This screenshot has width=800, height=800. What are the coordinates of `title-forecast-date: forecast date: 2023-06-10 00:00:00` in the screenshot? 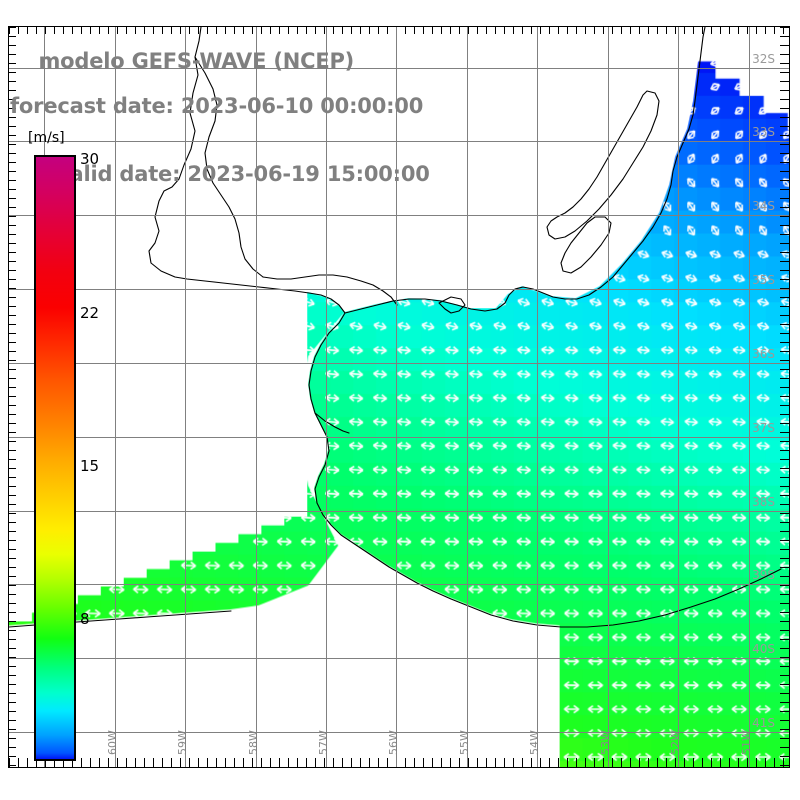 It's located at (217, 106).